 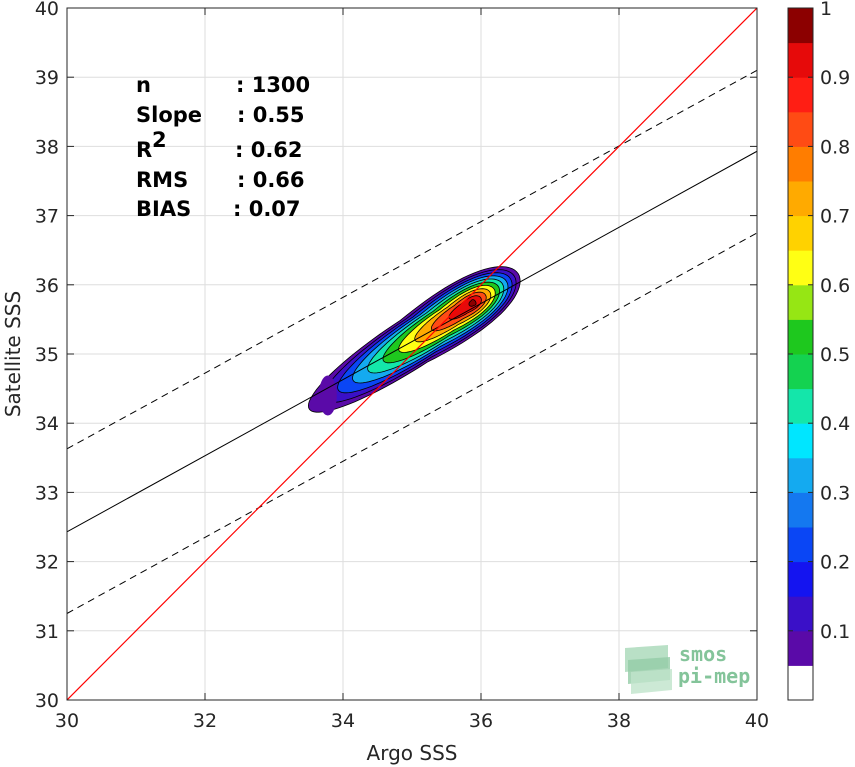 I want to click on x-tick-label: 38, so click(x=619, y=721).